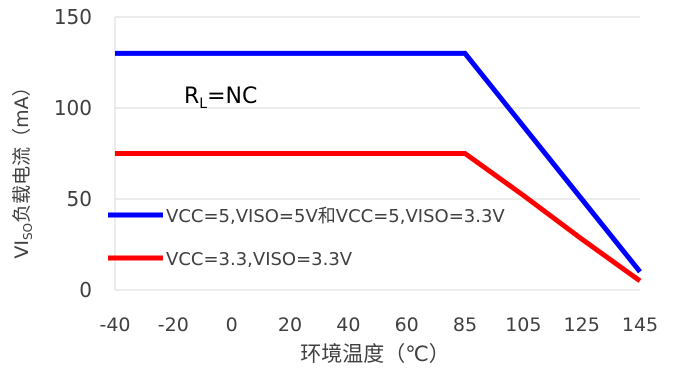 This screenshot has height=373, width=673. I want to click on x-tick-label: -20, so click(173, 325).